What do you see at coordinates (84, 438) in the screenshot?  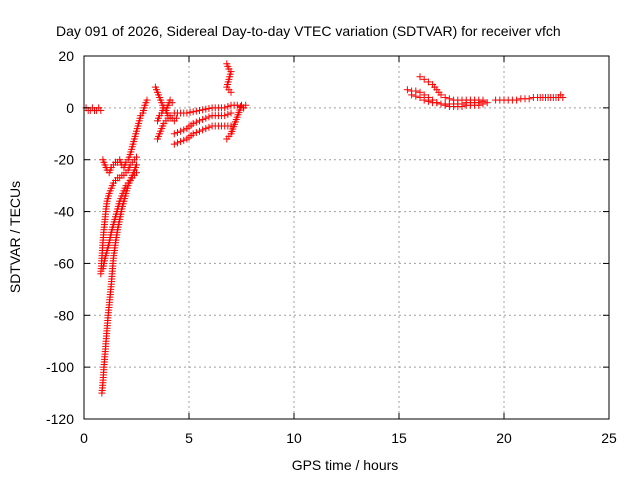 I see `x-tick-label: 0` at bounding box center [84, 438].